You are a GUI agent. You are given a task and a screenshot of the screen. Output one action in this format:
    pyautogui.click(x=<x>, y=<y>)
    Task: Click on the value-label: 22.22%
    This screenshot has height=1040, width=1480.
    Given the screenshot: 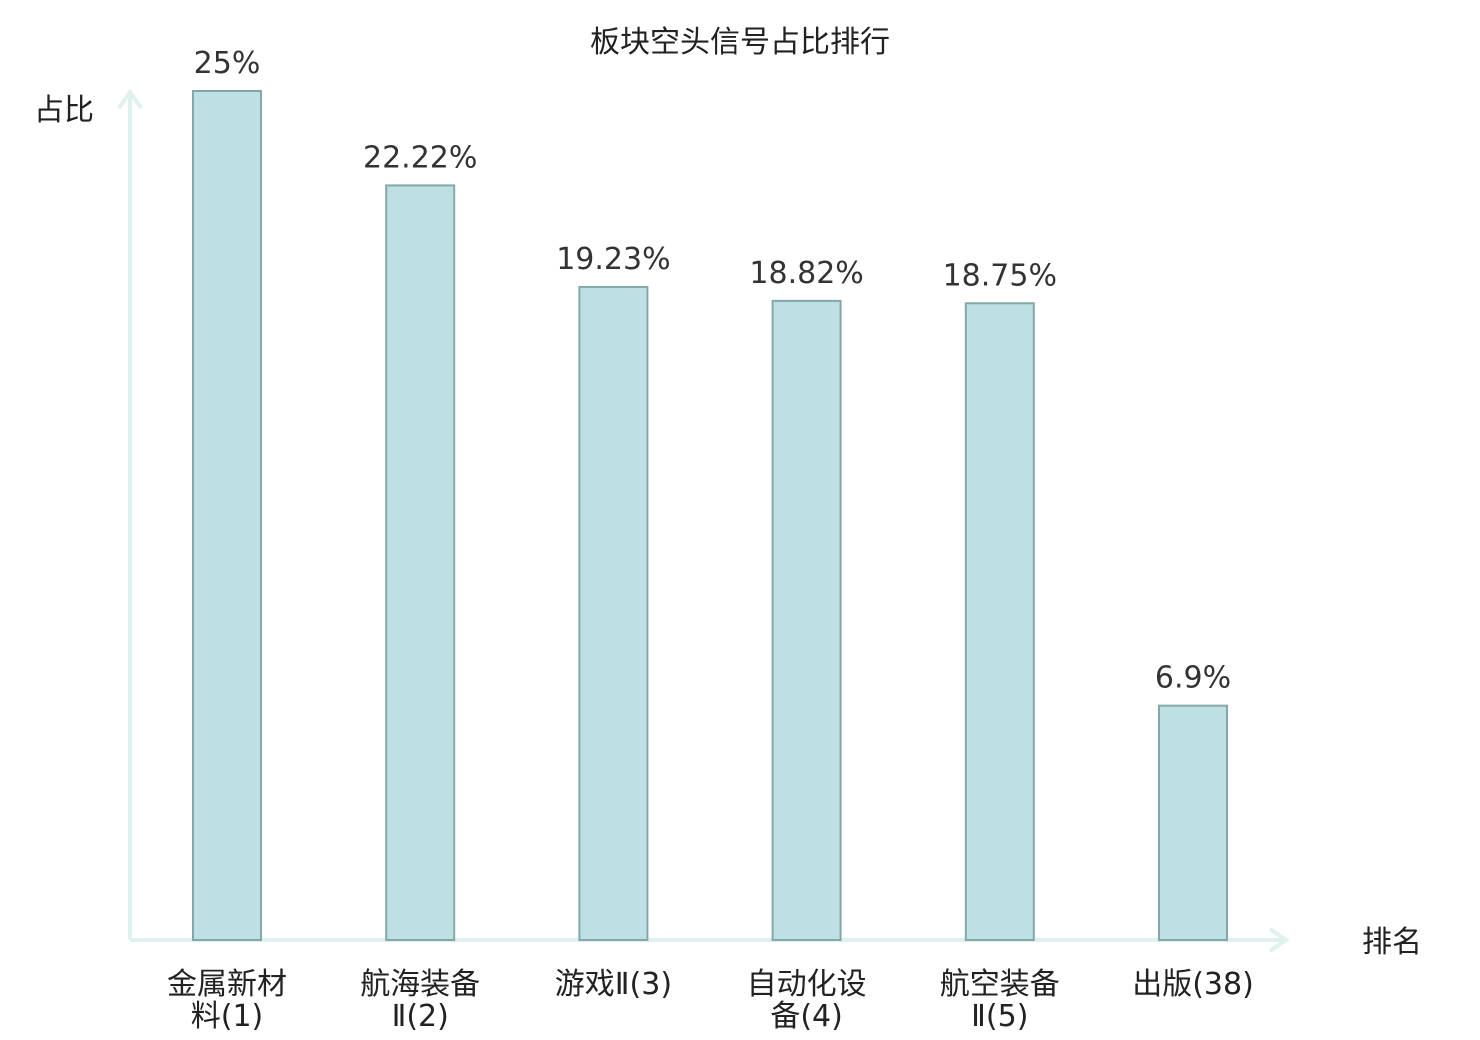 What is the action you would take?
    pyautogui.click(x=420, y=157)
    